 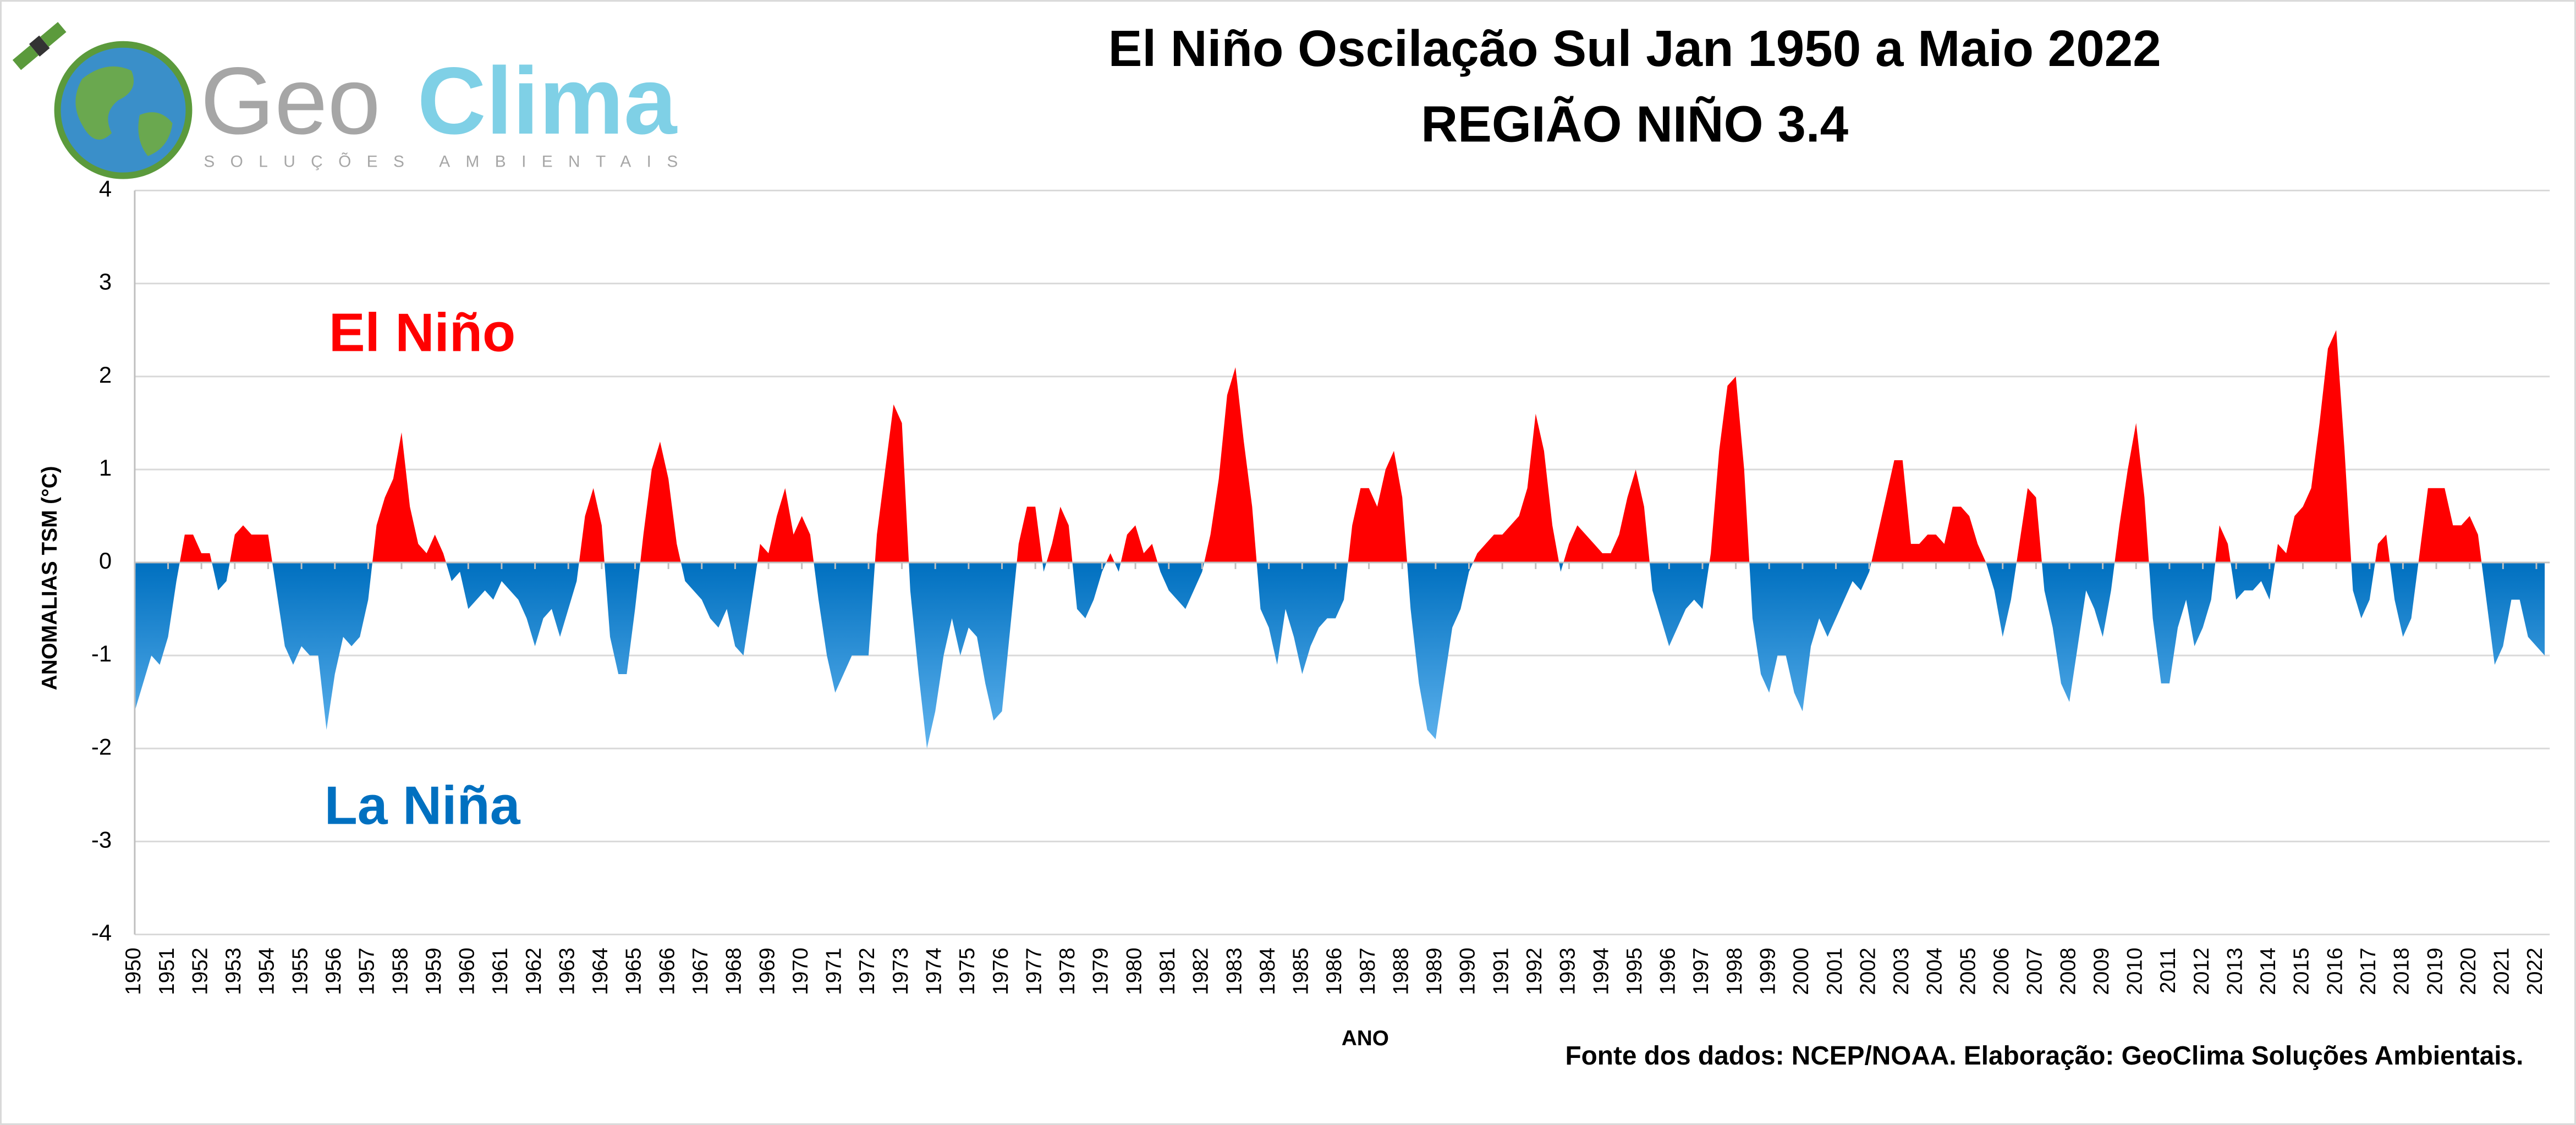 I want to click on x-tick-label: 1980, so click(x=1134, y=971).